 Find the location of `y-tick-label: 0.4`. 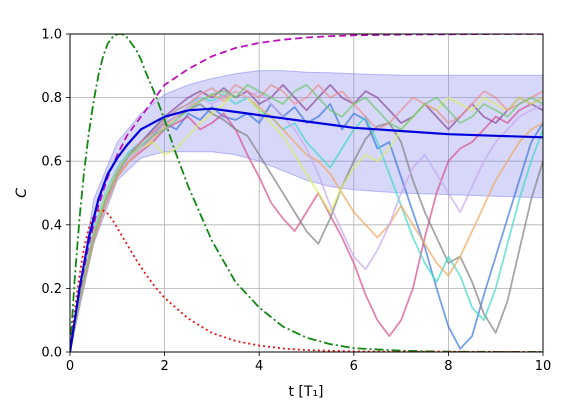

y-tick-label: 0.4 is located at coordinates (51, 225).